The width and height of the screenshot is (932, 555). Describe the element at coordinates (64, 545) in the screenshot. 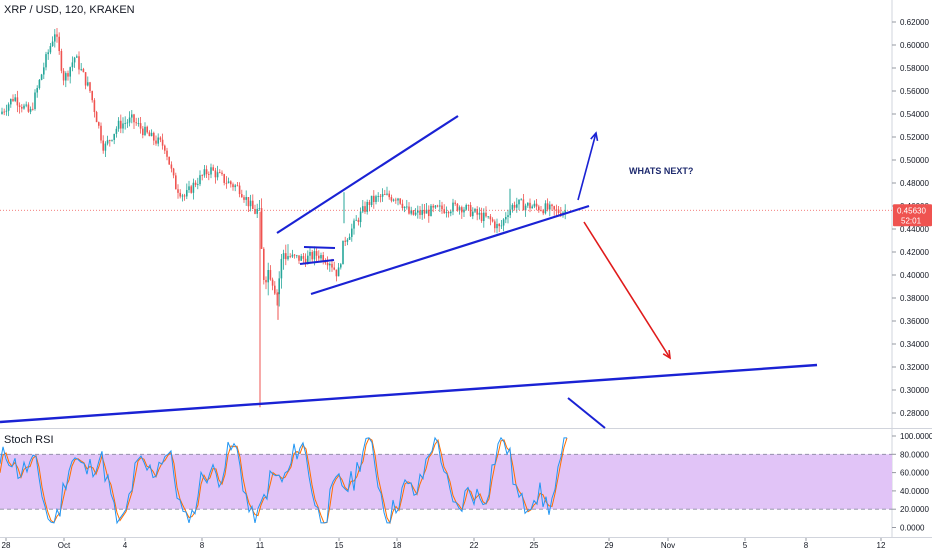

I see `time-axis-label: Oct` at that location.